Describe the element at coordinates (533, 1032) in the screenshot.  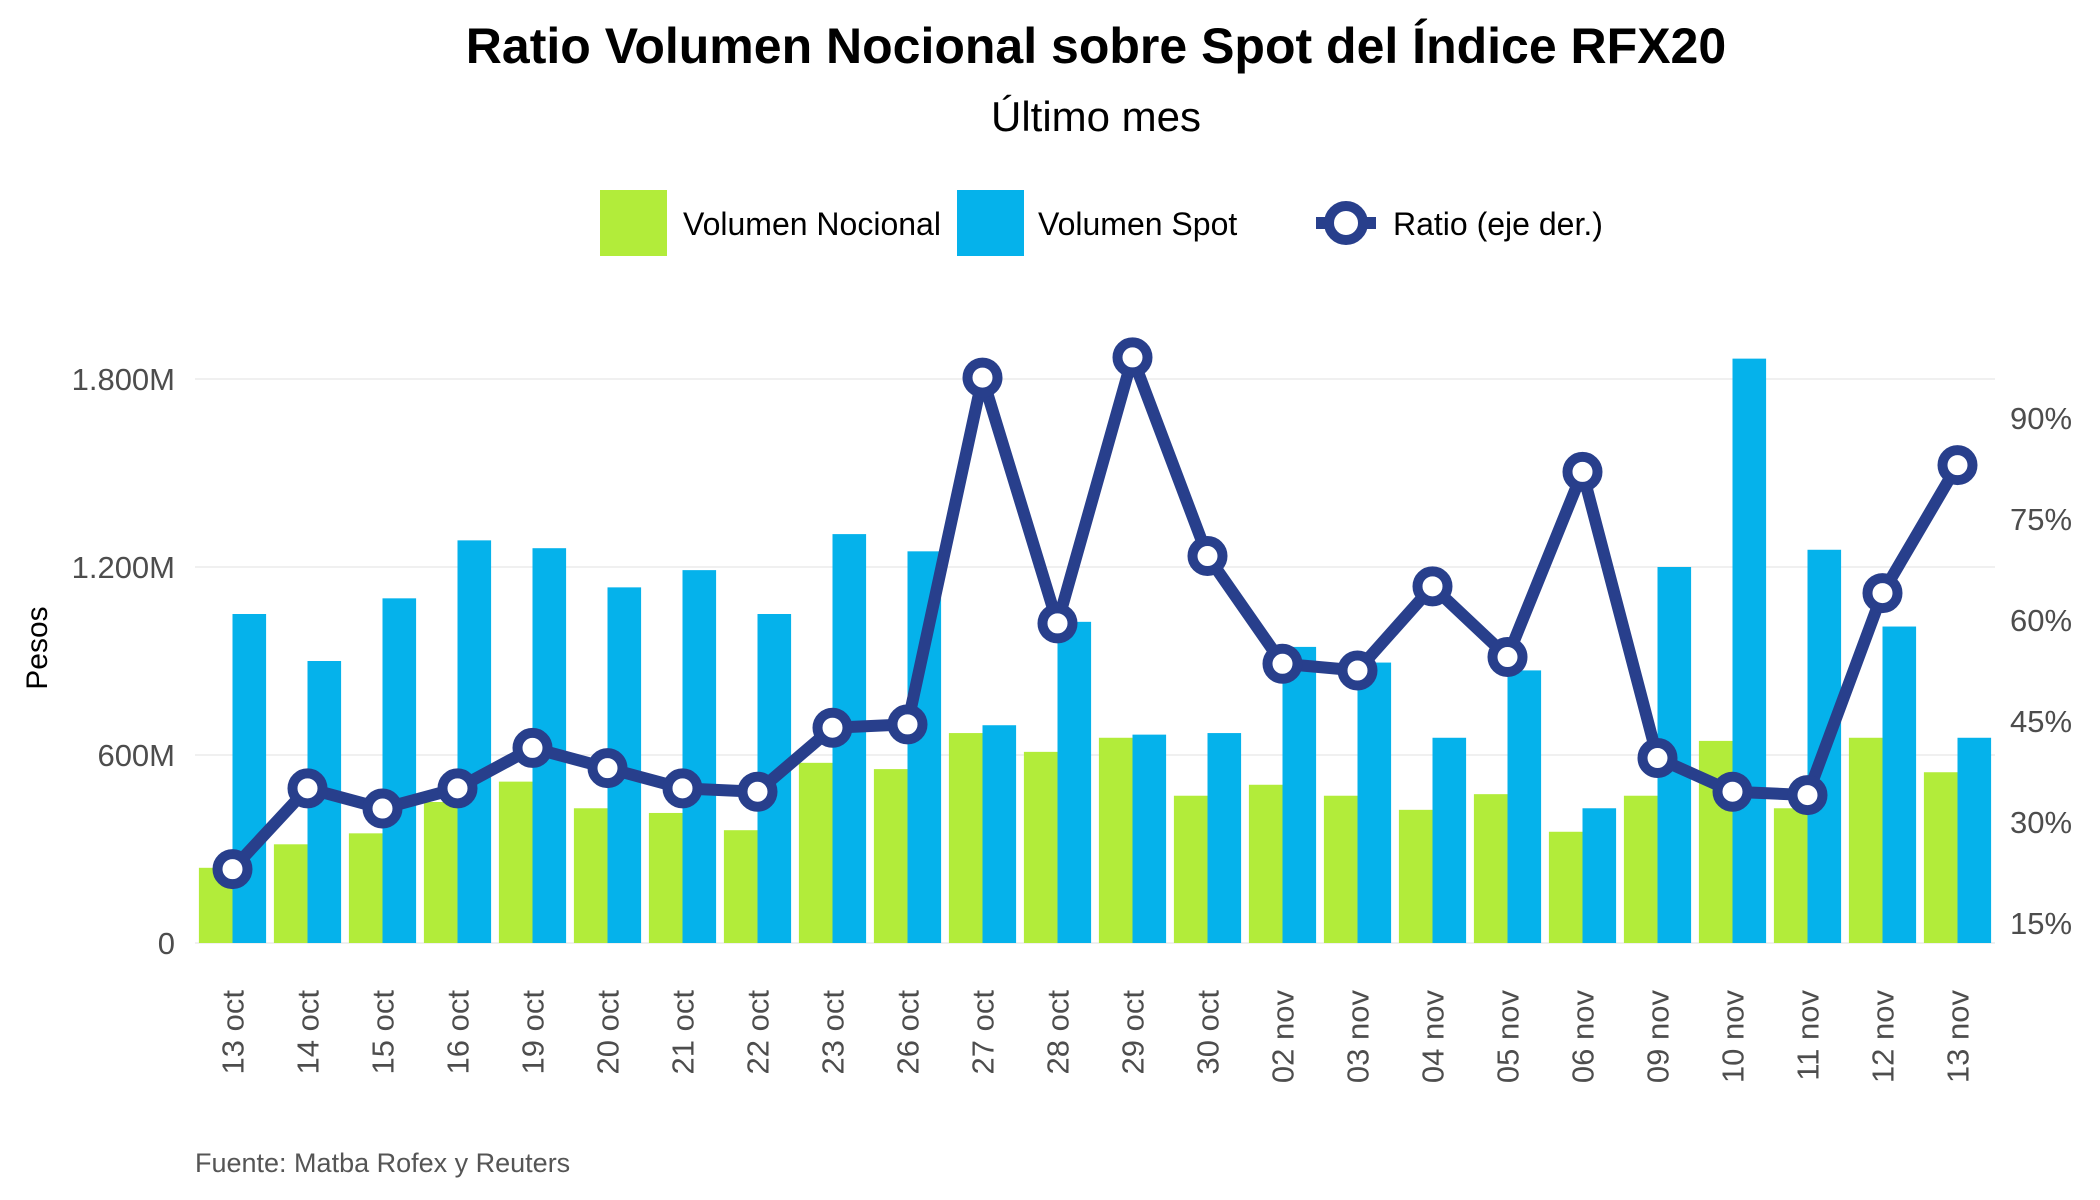
I see `x-tick-label: 19 oct` at that location.